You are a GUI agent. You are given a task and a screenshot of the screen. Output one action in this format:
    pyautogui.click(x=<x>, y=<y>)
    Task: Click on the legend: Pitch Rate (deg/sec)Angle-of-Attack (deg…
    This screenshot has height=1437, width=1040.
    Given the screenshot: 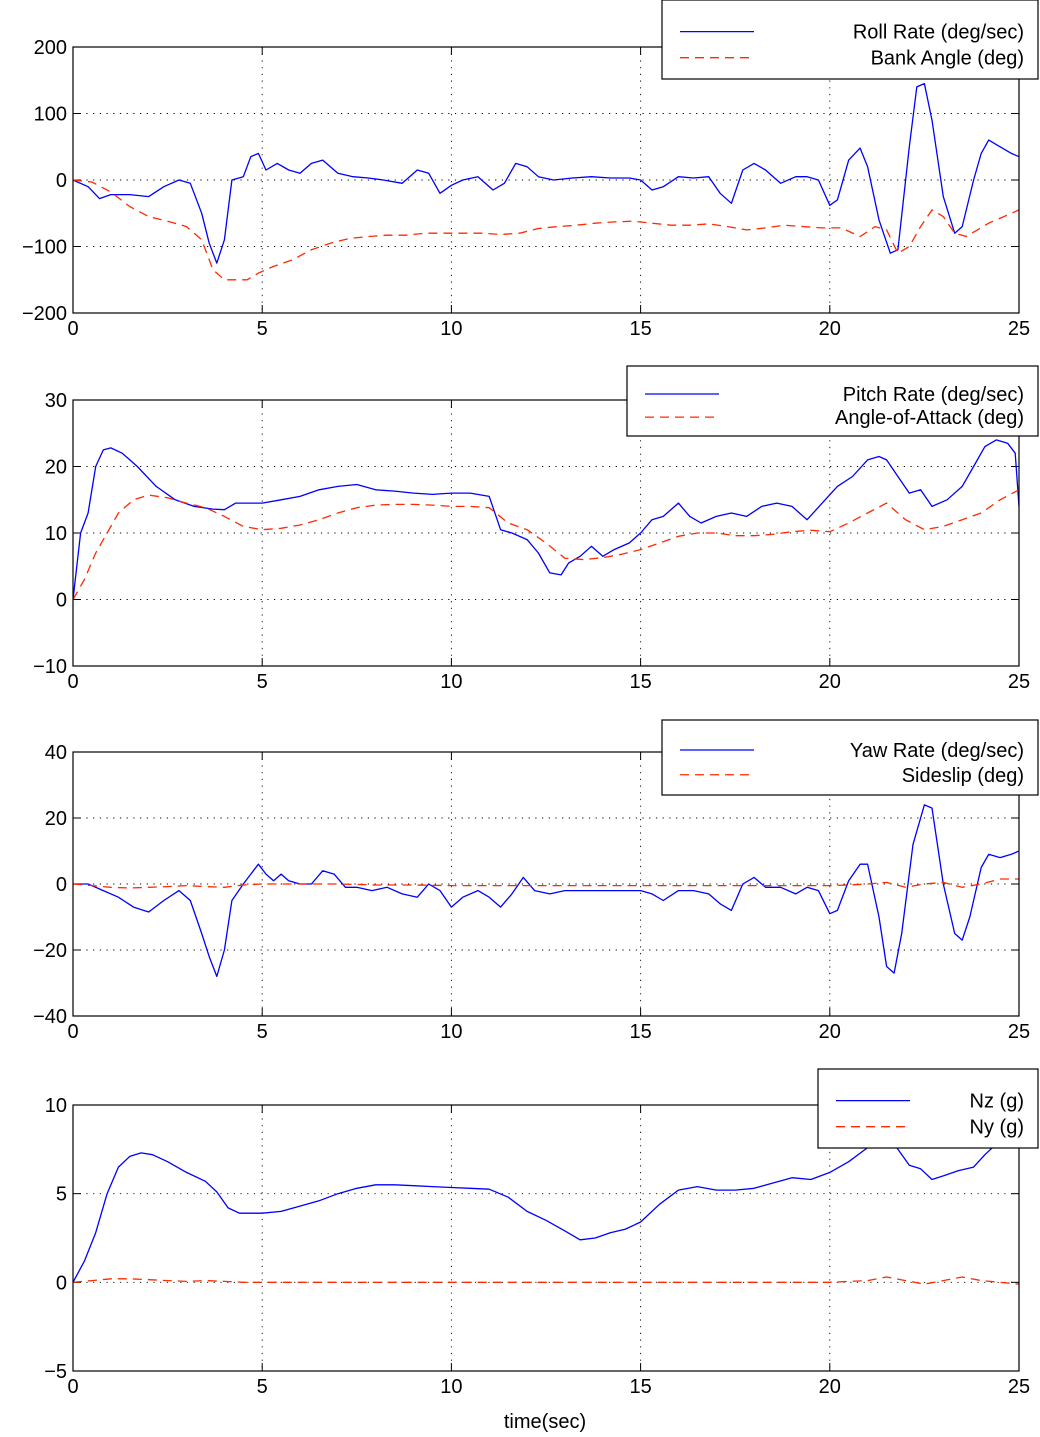 What is the action you would take?
    pyautogui.click(x=832, y=401)
    